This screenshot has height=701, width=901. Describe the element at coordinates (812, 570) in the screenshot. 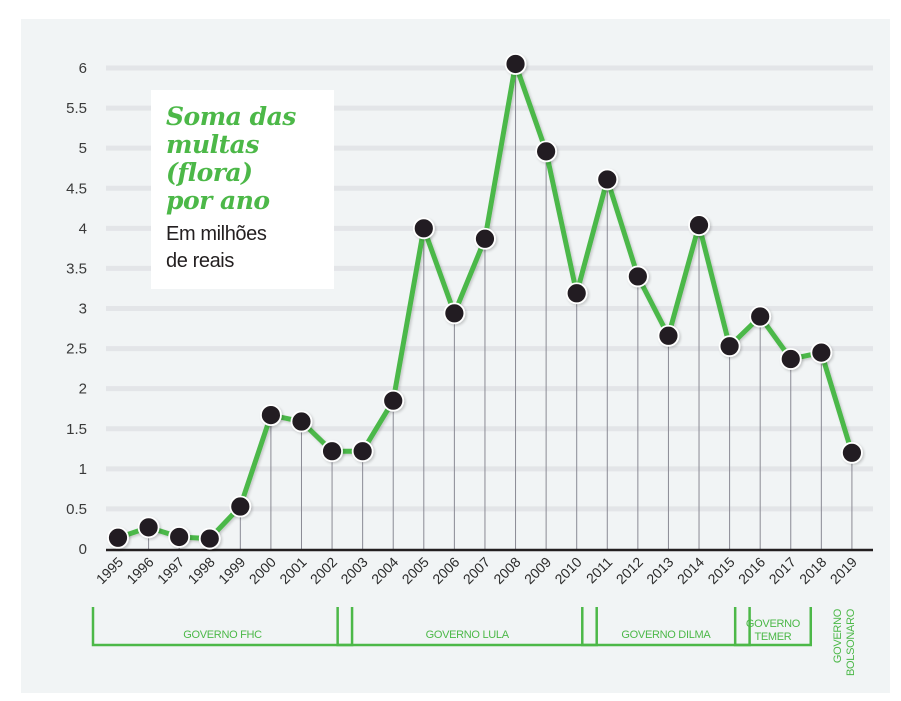

I see `x-tick-label: 2018` at that location.